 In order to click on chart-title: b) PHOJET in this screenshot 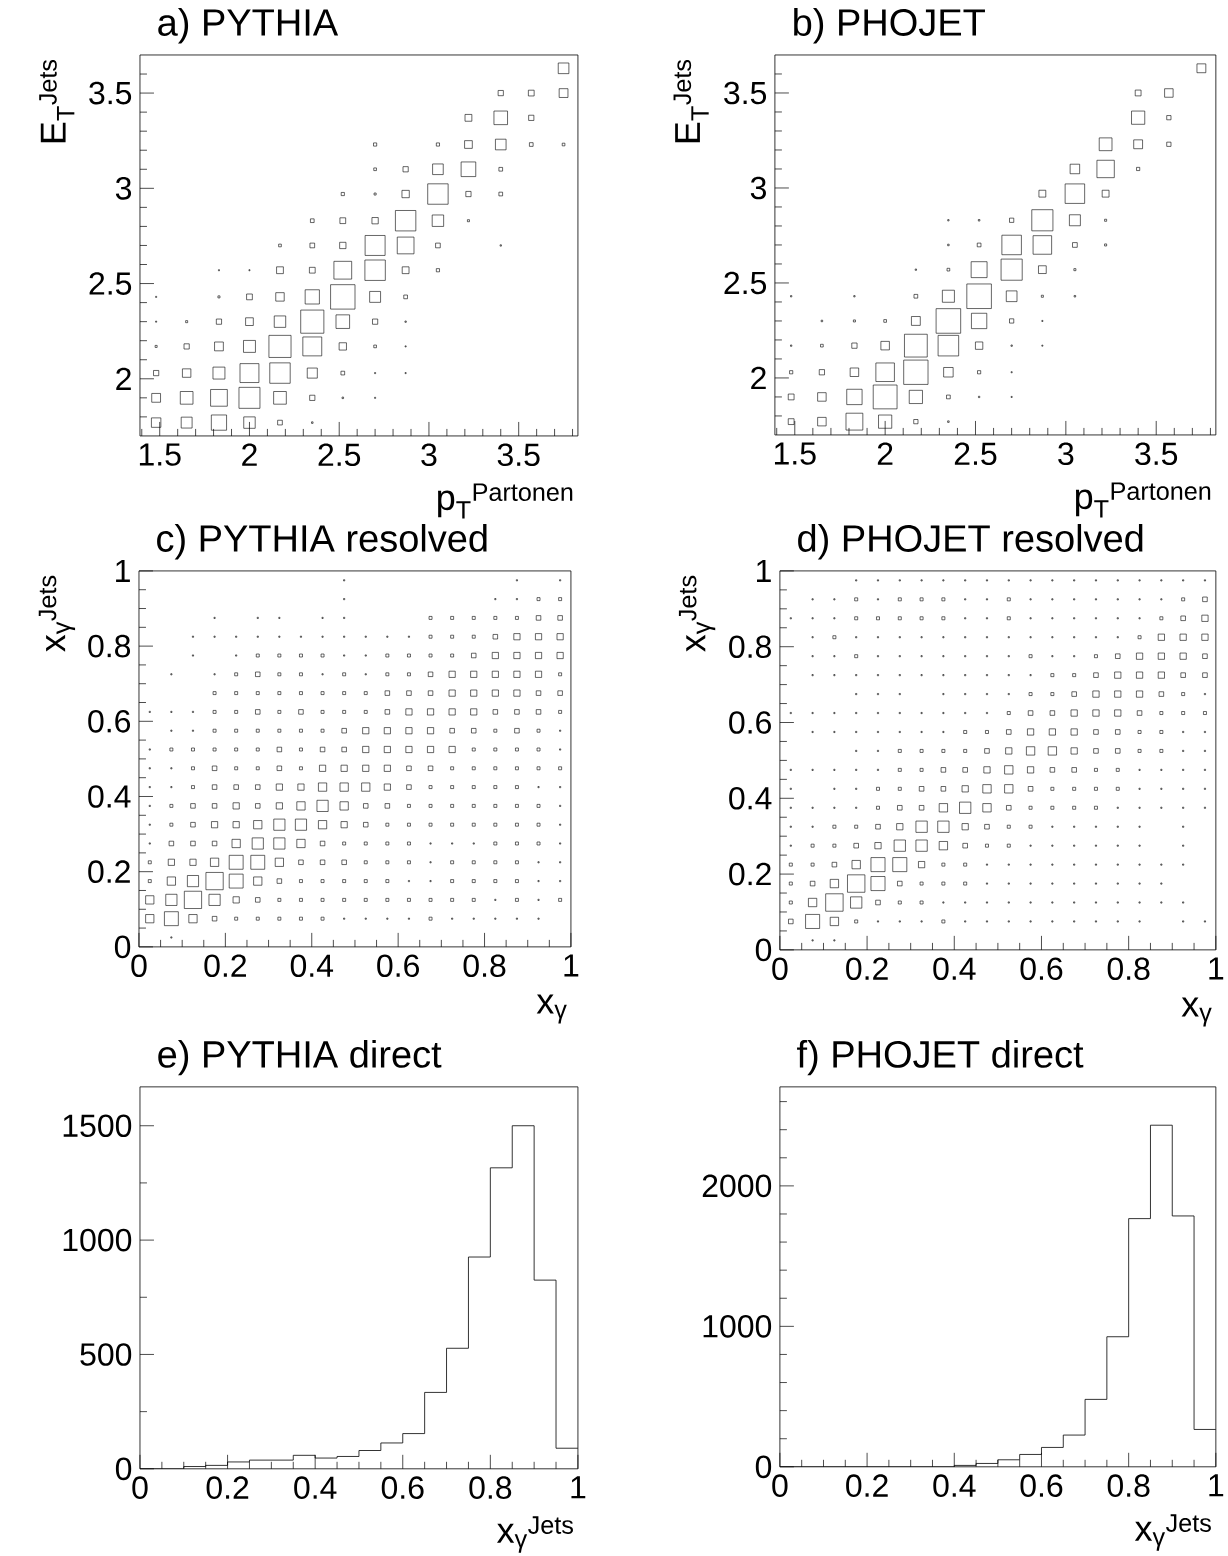, I will do `click(889, 26)`.